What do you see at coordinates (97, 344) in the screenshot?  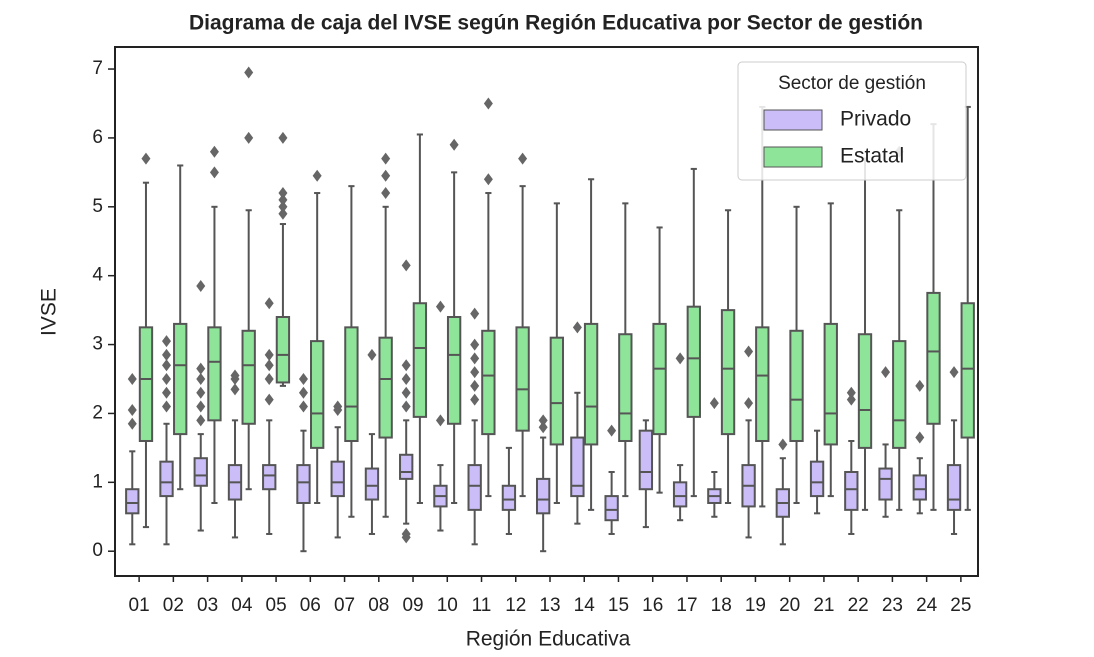 I see `y-tick-label: 3` at bounding box center [97, 344].